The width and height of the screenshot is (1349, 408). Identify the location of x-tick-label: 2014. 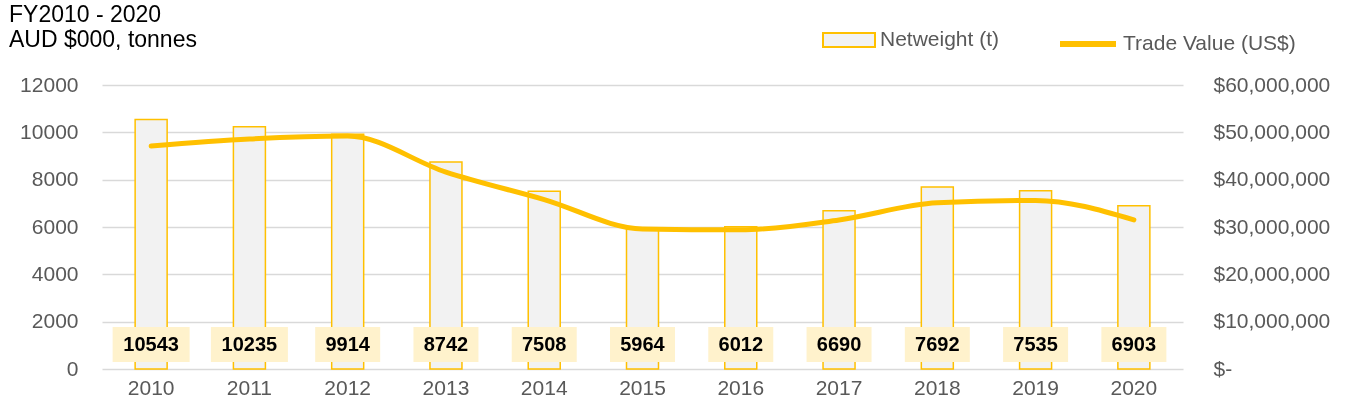
(544, 387).